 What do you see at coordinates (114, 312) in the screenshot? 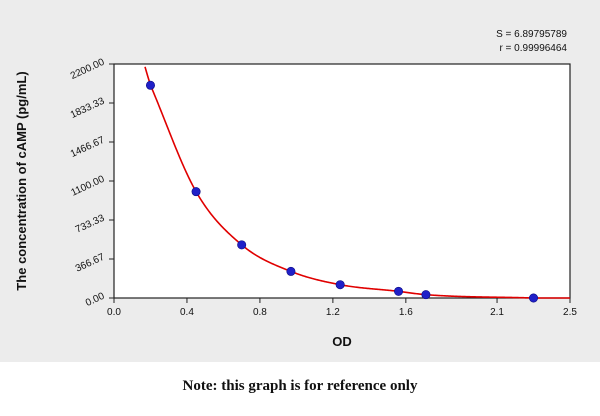
I see `x-tick-label: 0.0` at bounding box center [114, 312].